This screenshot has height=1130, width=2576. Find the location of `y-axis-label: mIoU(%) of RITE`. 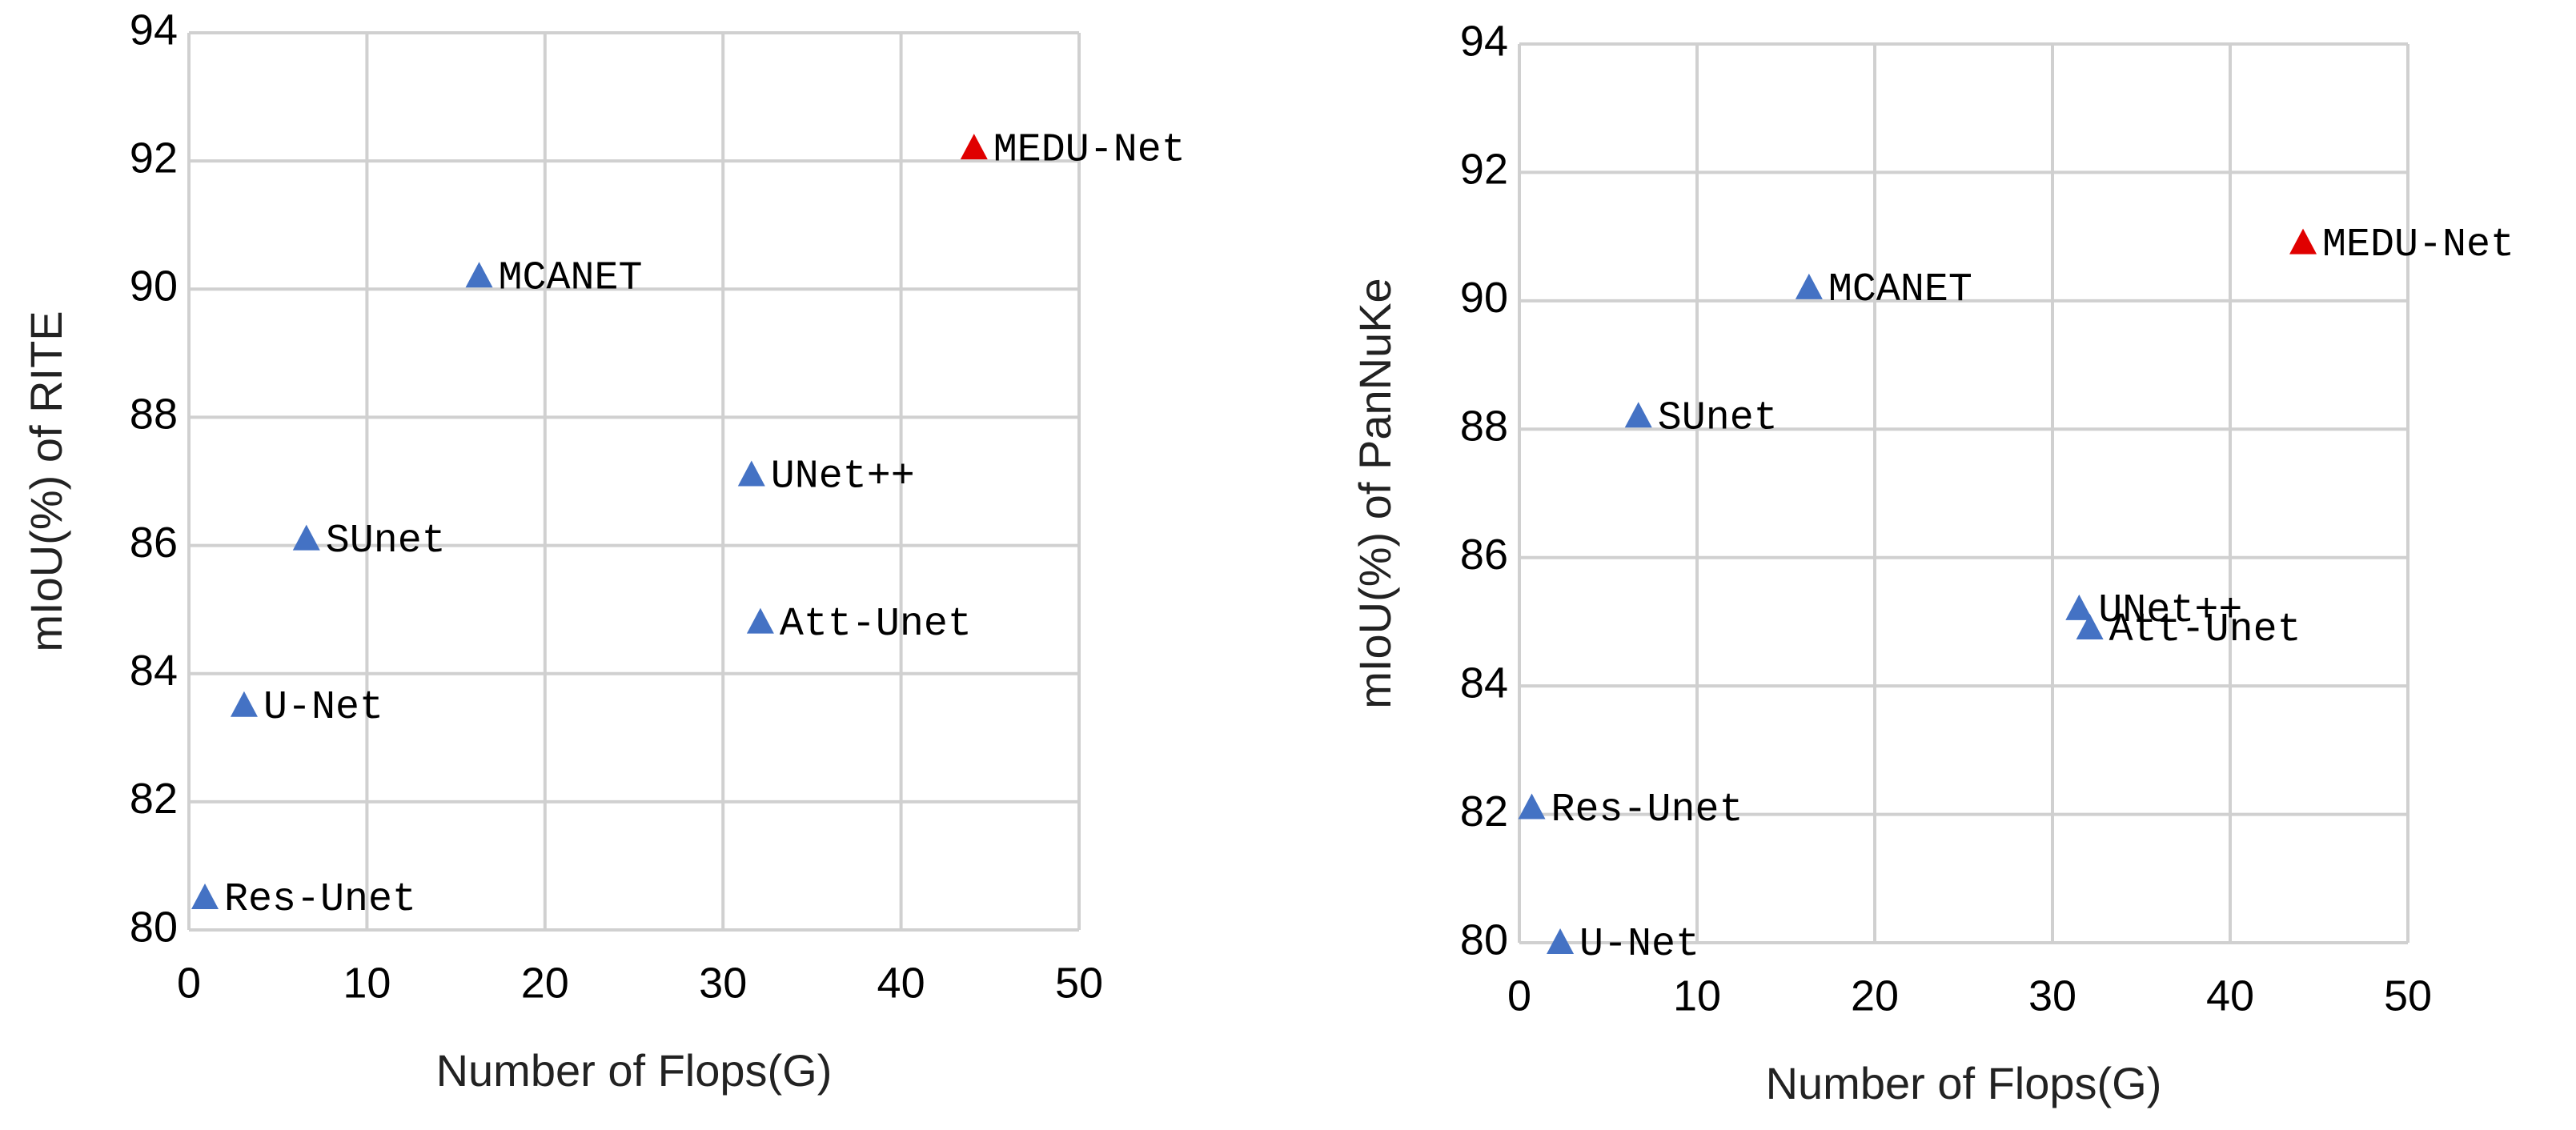

y-axis-label: mIoU(%) of RITE is located at coordinates (46, 481).